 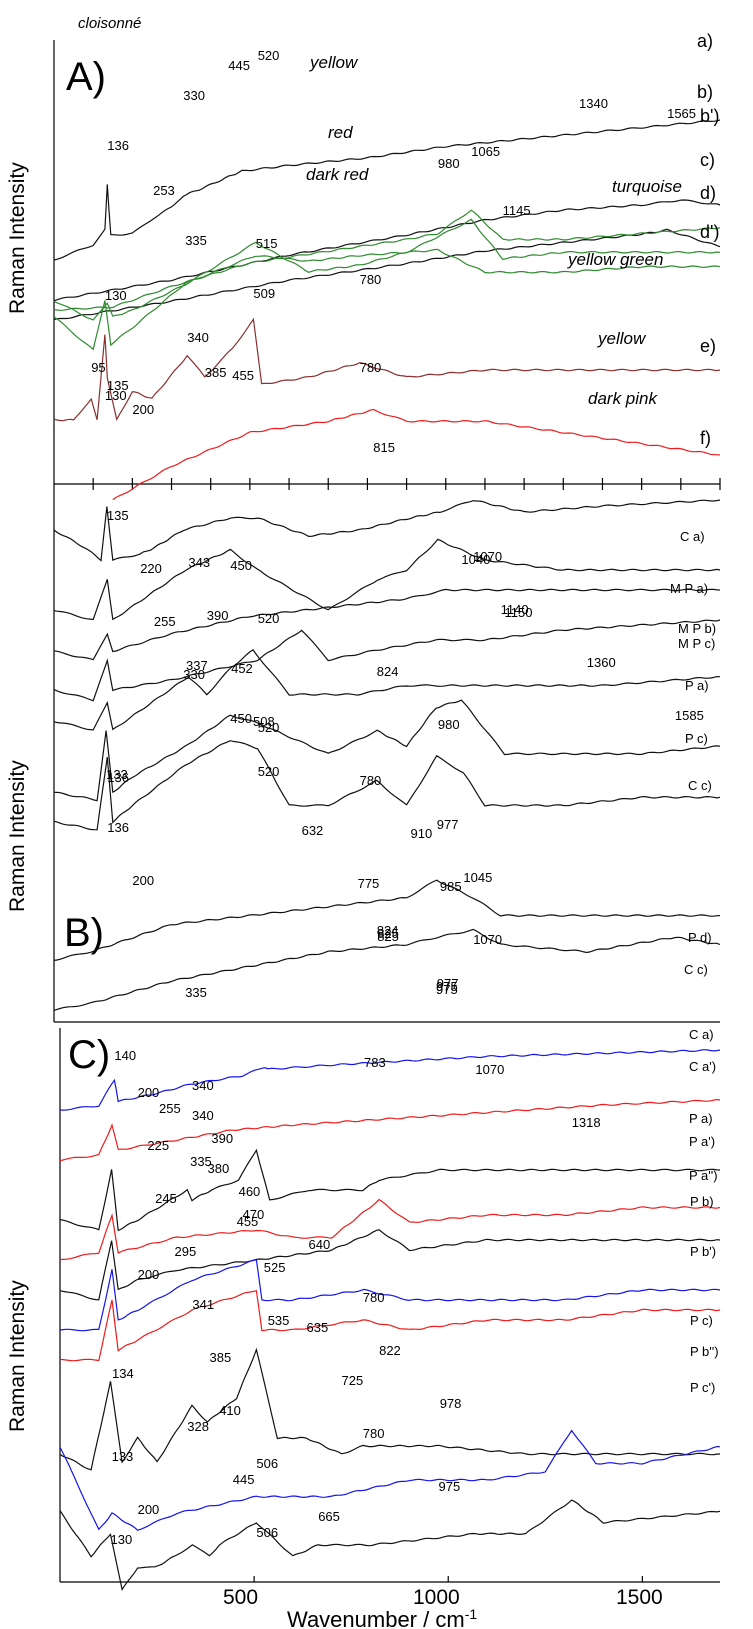 What do you see at coordinates (203, 1085) in the screenshot?
I see `peak-label-2-10: 340` at bounding box center [203, 1085].